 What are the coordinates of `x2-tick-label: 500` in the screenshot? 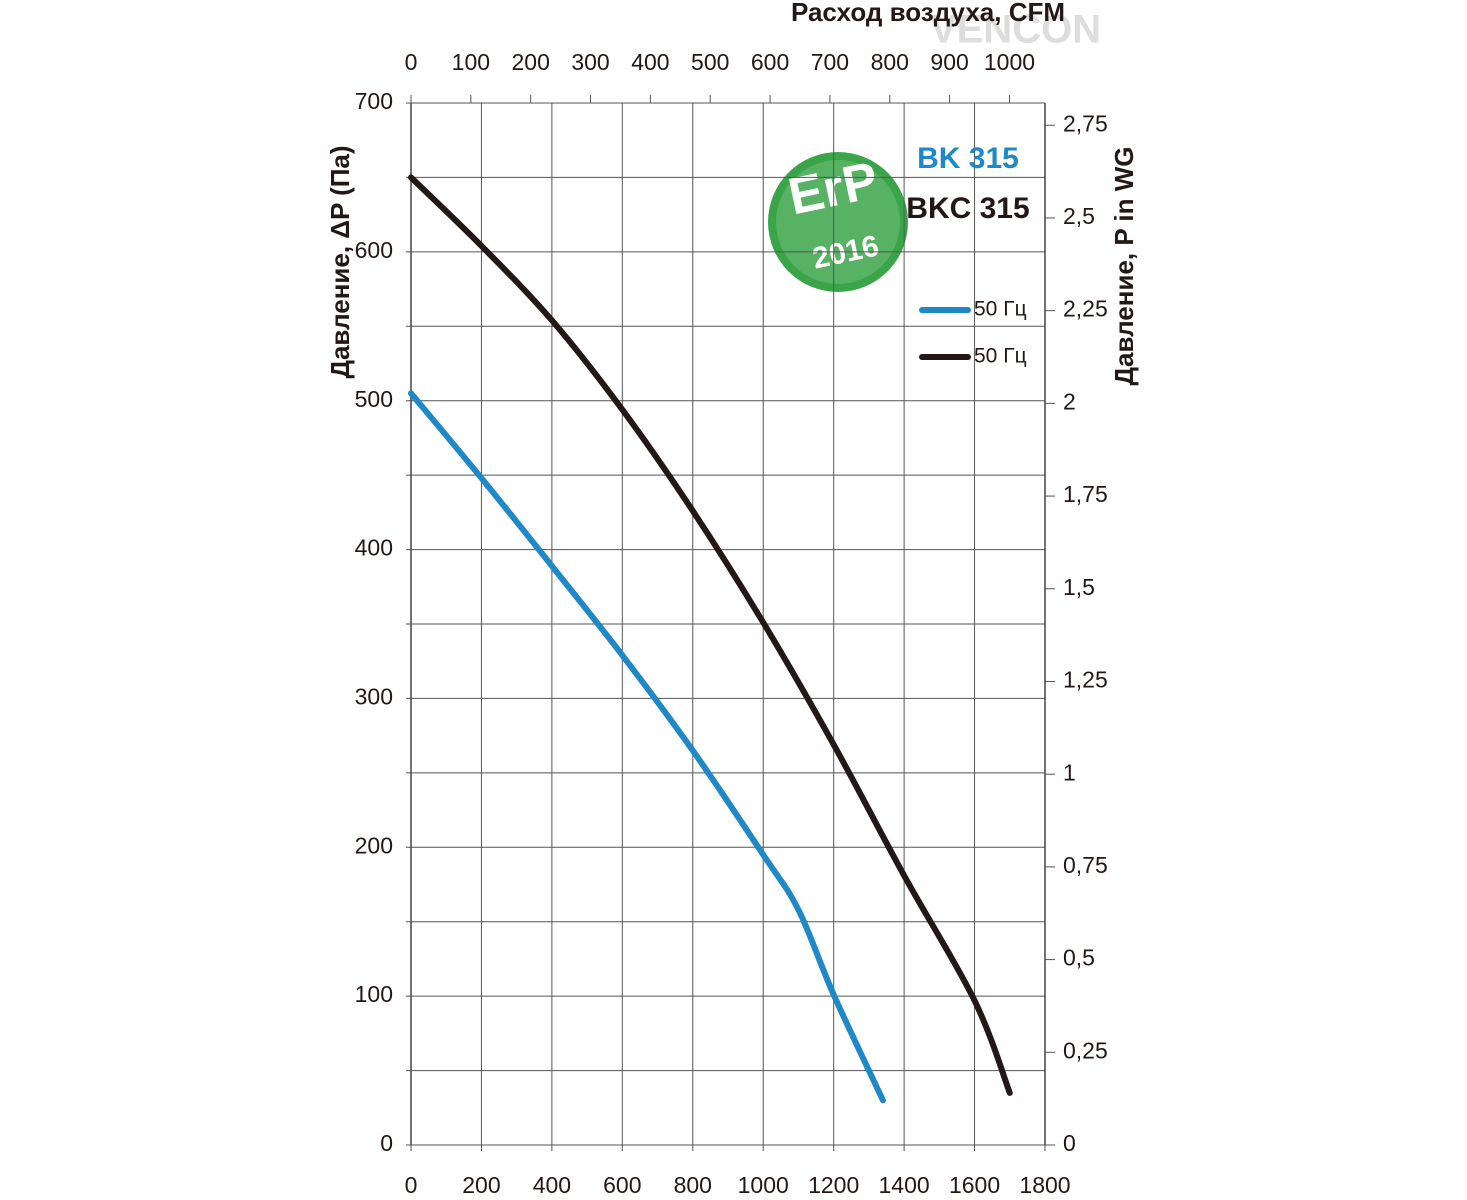 It's located at (710, 62).